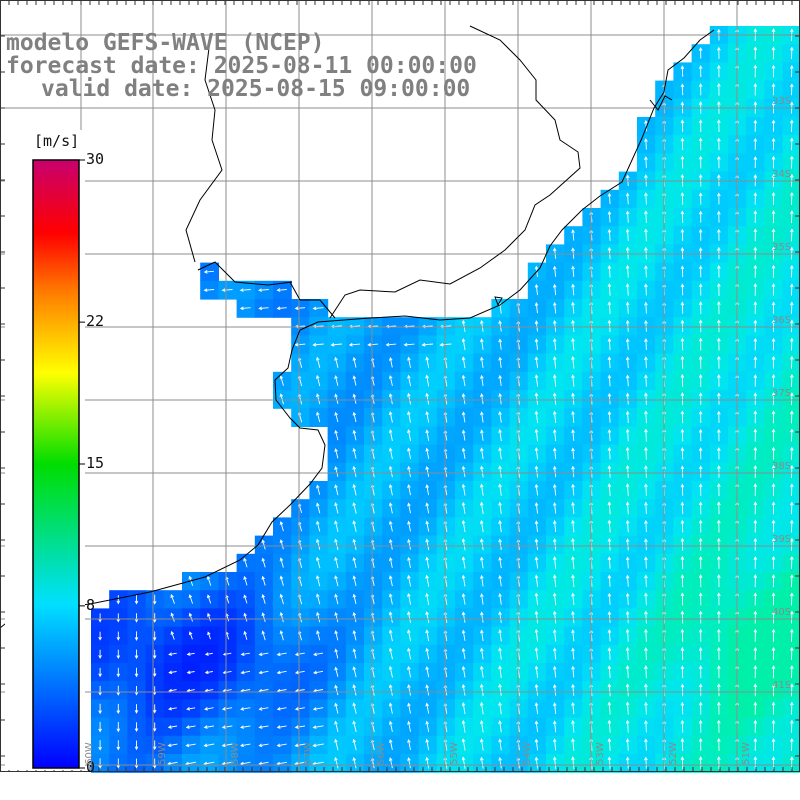 The height and width of the screenshot is (800, 800). I want to click on latitude-label: 39S, so click(782, 539).